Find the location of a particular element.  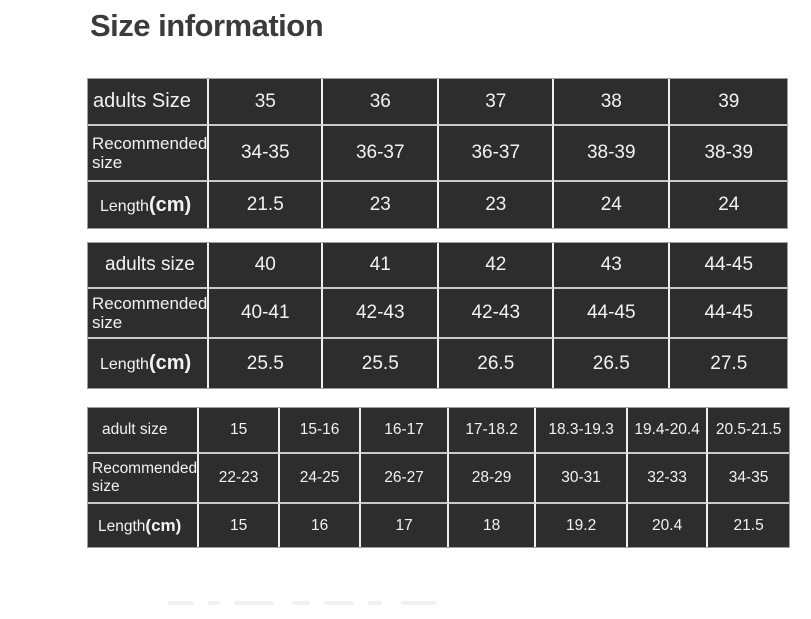

table-cell: 32-33 is located at coordinates (668, 479).